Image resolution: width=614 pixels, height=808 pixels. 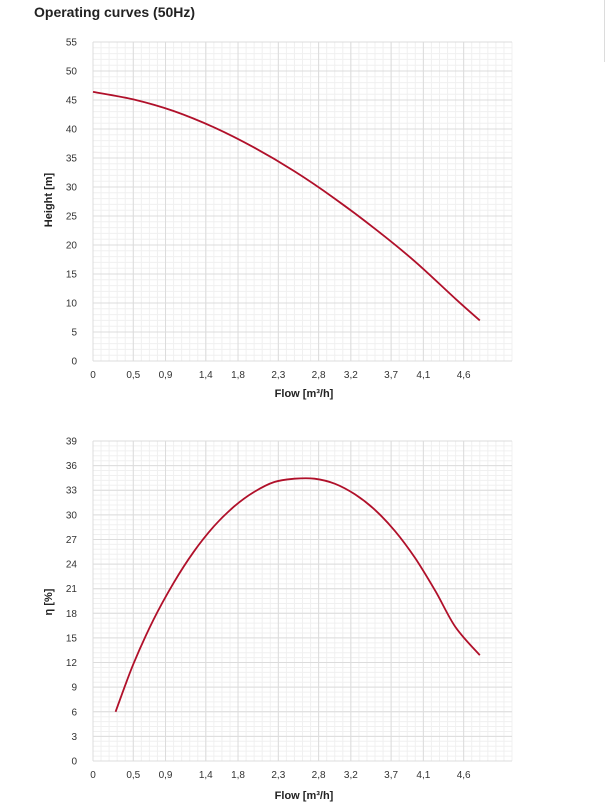 What do you see at coordinates (74, 333) in the screenshot?
I see `y-tick-label: 5` at bounding box center [74, 333].